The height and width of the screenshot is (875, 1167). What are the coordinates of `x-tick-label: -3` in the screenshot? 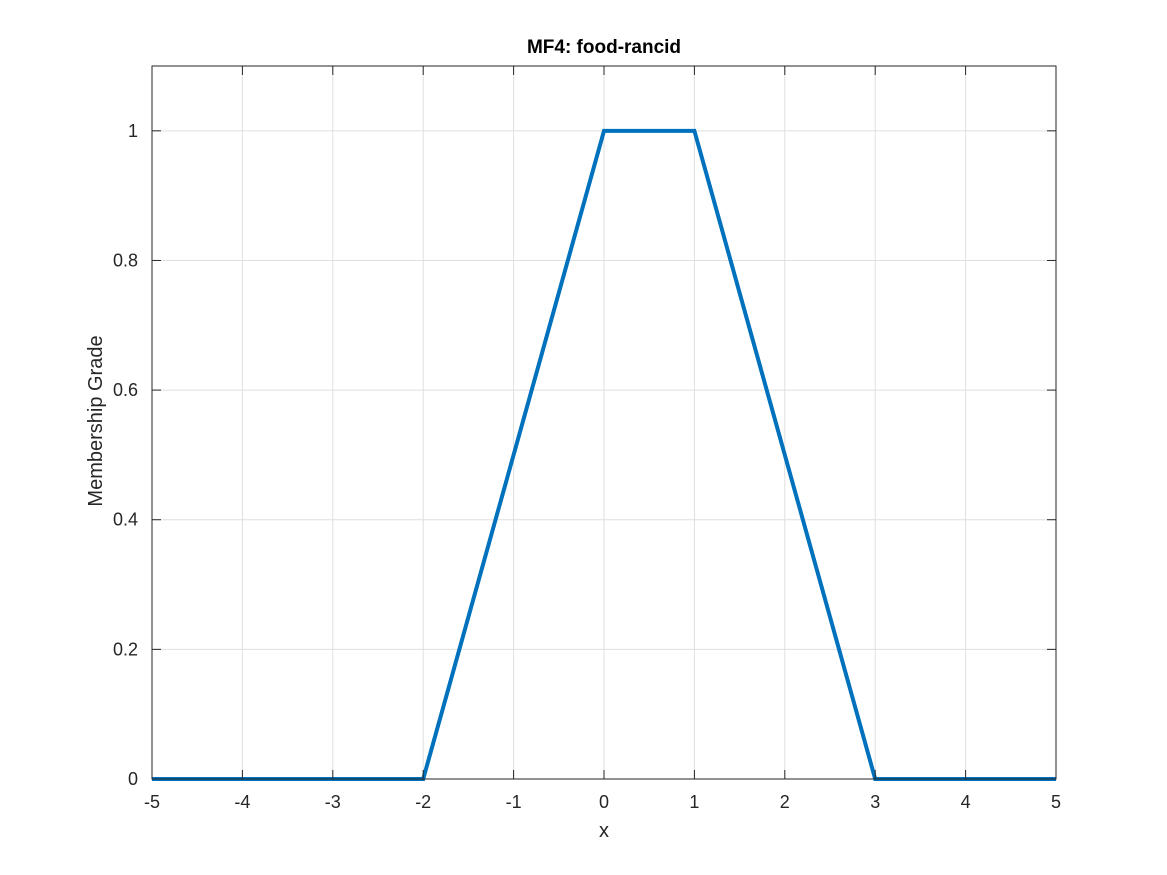 It's located at (333, 802).